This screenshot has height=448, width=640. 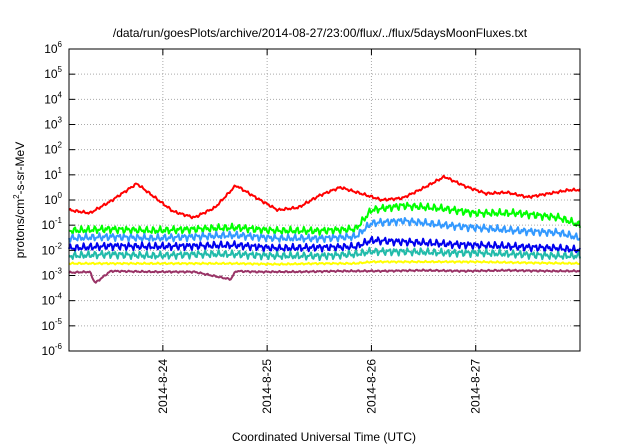 I want to click on y-tick-label-exp: 1, so click(x=60, y=170).